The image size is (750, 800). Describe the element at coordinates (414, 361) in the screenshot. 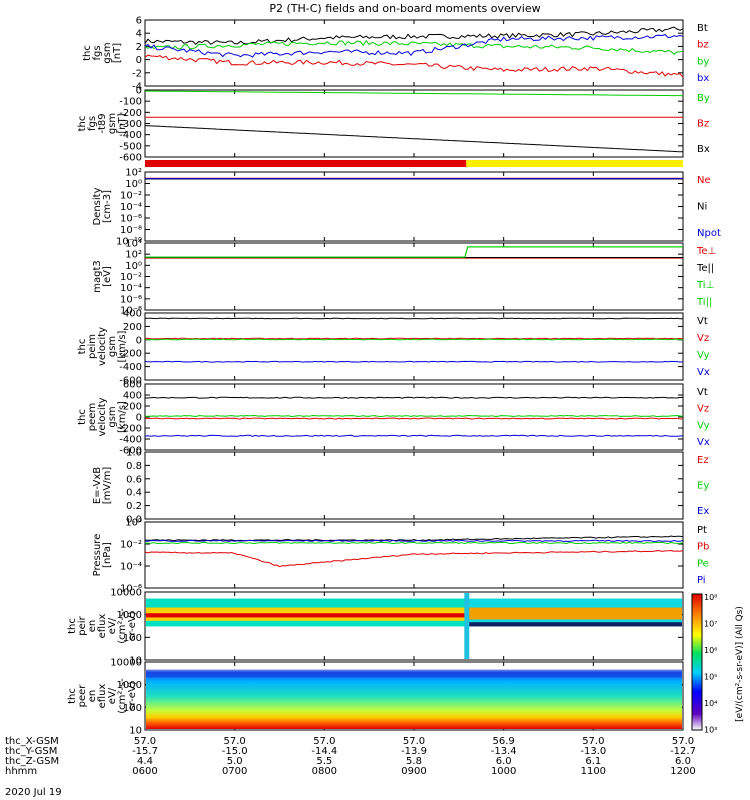

I see `series-line-Vx` at that location.